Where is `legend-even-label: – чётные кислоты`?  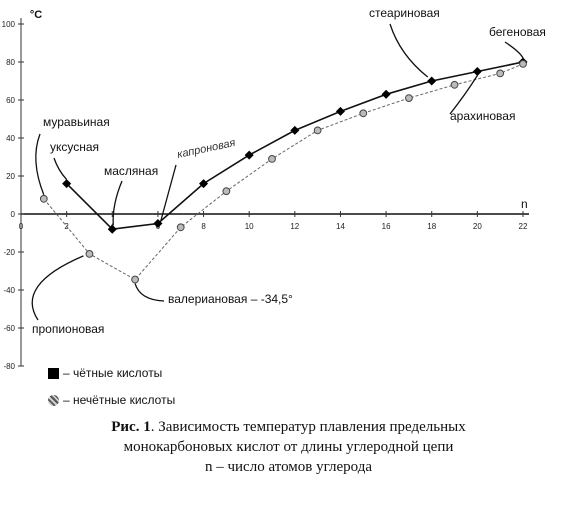
legend-even-label: – чётные кислоты is located at coordinates (113, 373).